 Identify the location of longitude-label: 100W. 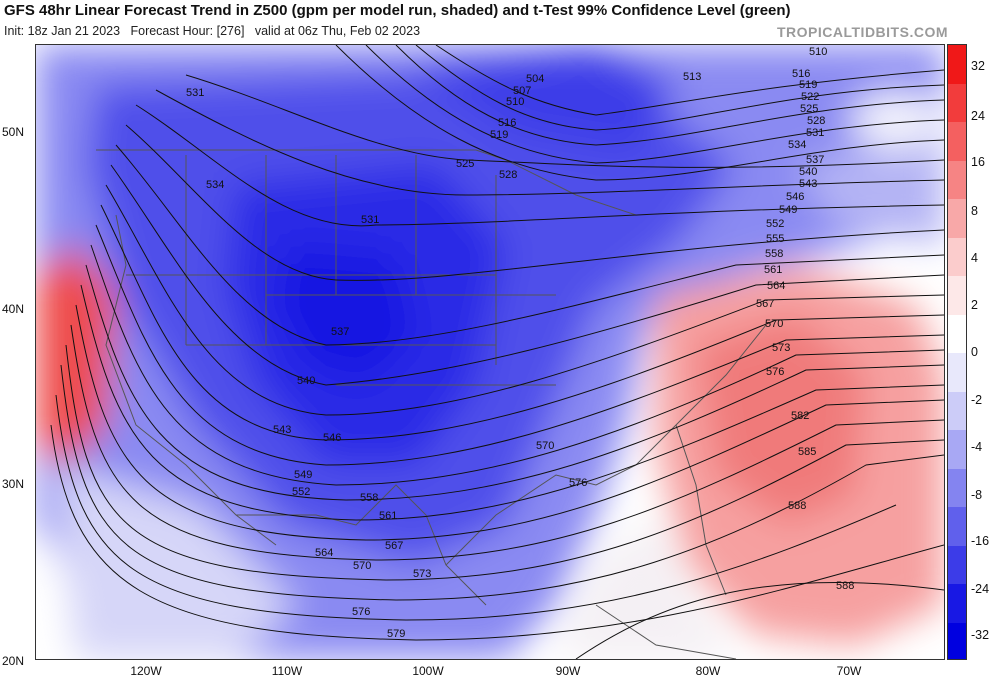
(428, 671).